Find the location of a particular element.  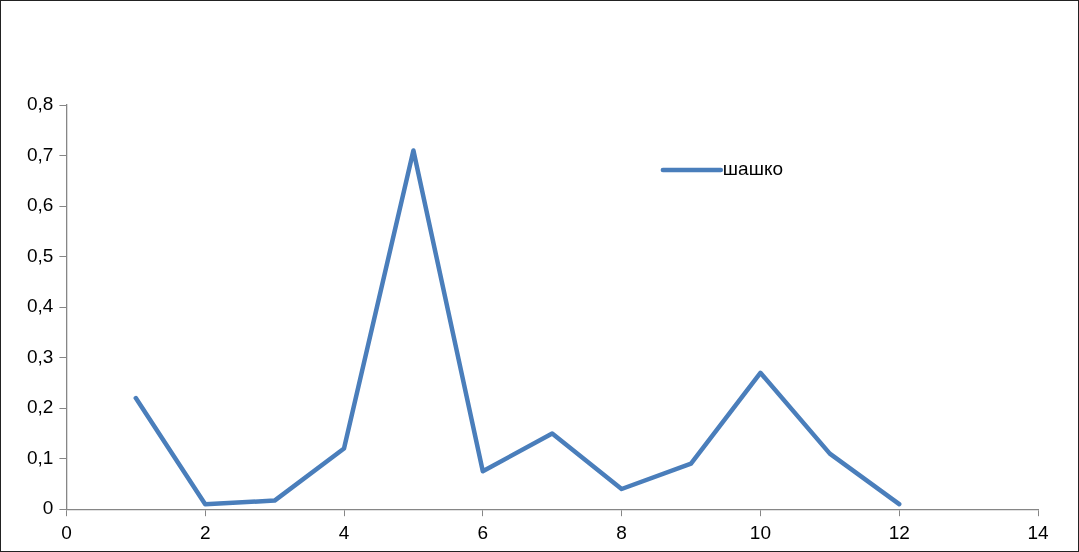

y-tick-label: 0,2 is located at coordinates (40, 407).